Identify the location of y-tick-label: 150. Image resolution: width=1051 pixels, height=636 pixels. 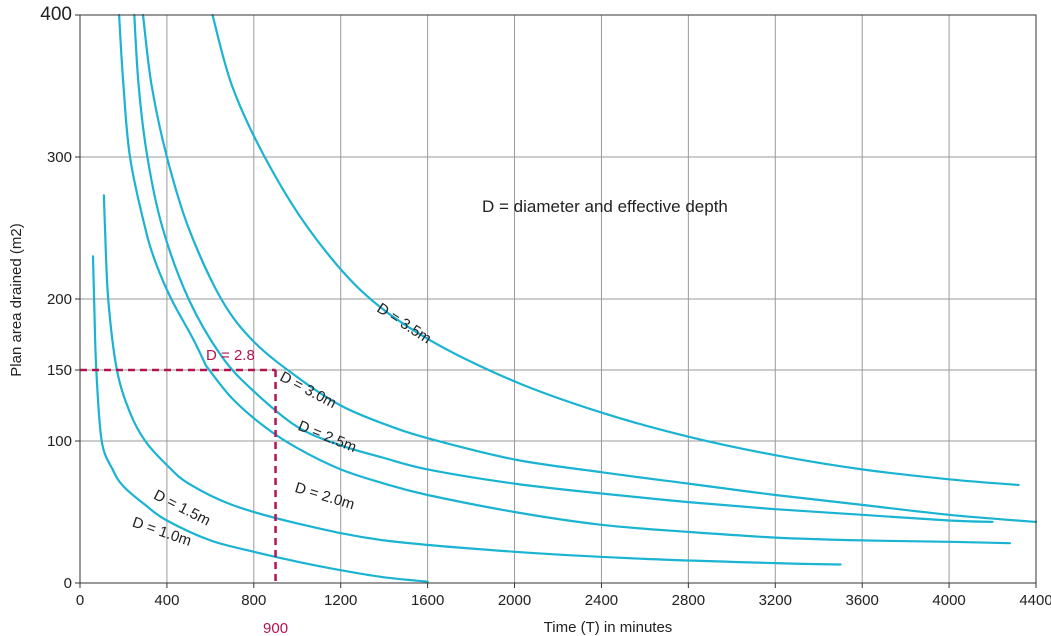
(59, 370).